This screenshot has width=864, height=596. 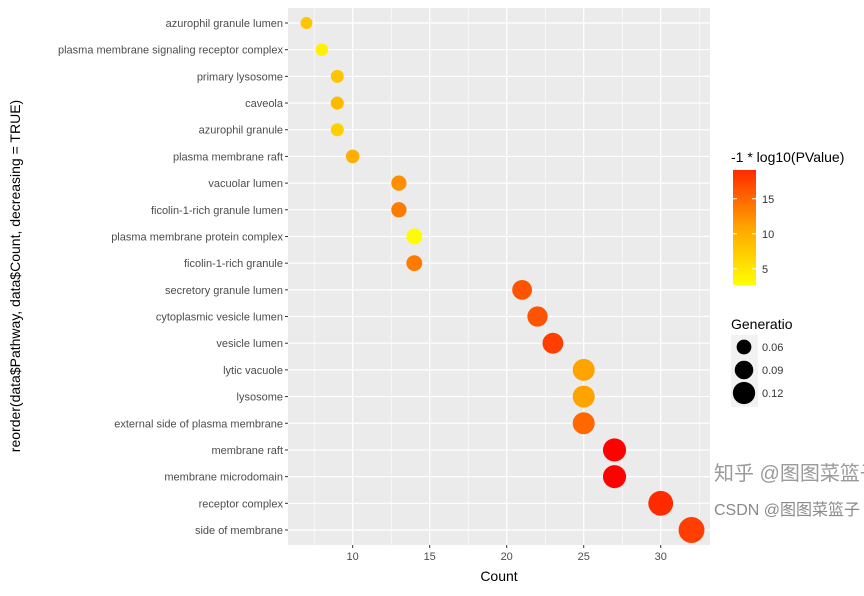 What do you see at coordinates (228, 157) in the screenshot?
I see `y-tick-label: plasma membrane raft` at bounding box center [228, 157].